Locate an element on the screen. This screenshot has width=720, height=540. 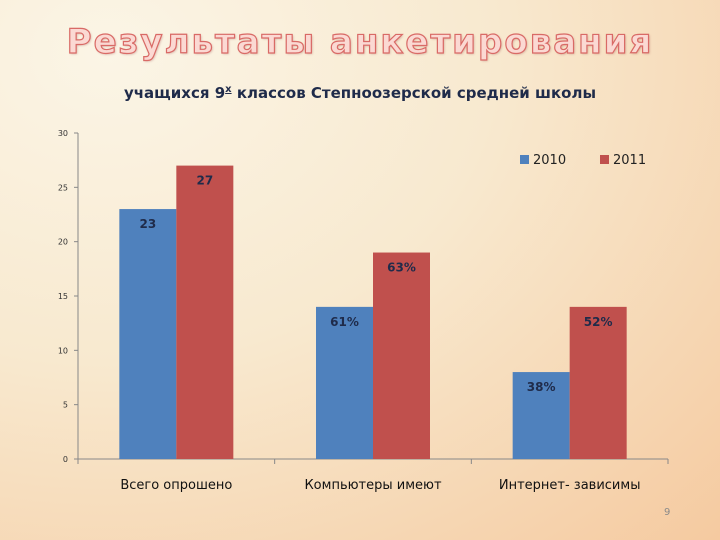
subtitle-text-pre: учащихся 9 is located at coordinates (174, 93).